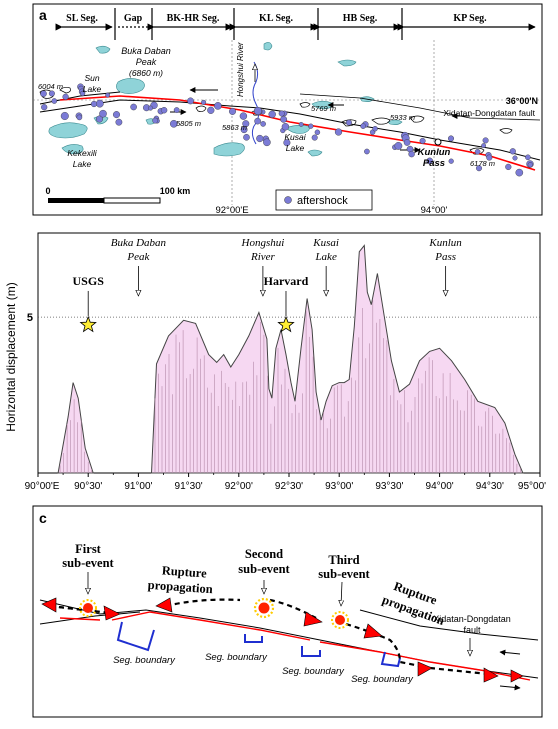  Describe the element at coordinates (382, 679) in the screenshot. I see `seg-boundary-label-4: Seg. boundary` at that location.